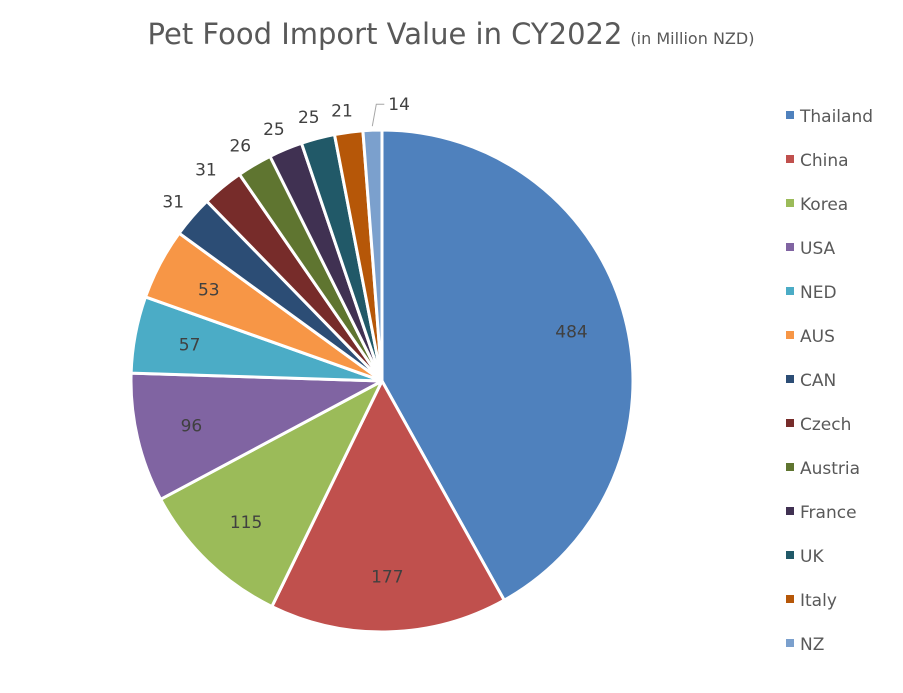  Describe the element at coordinates (812, 645) in the screenshot. I see `legend-label-nz: NZ` at that location.